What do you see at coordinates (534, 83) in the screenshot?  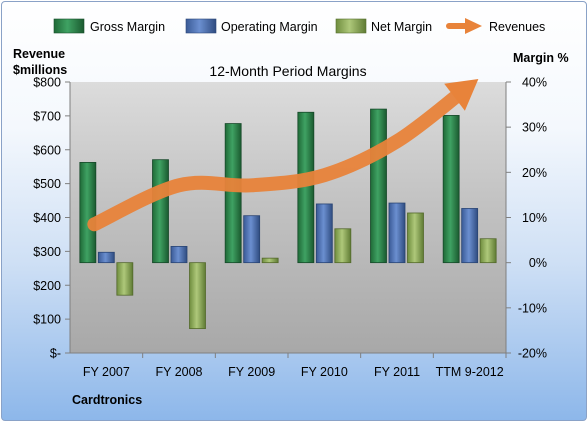 I see `right-tick-label: 40%` at bounding box center [534, 83].